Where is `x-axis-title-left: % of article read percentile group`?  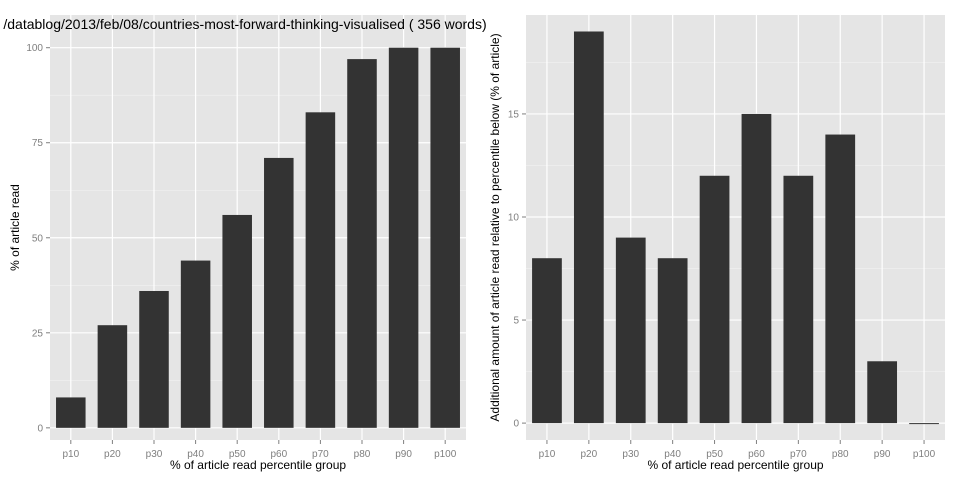
x-axis-title-left: % of article read percentile group is located at coordinates (258, 465).